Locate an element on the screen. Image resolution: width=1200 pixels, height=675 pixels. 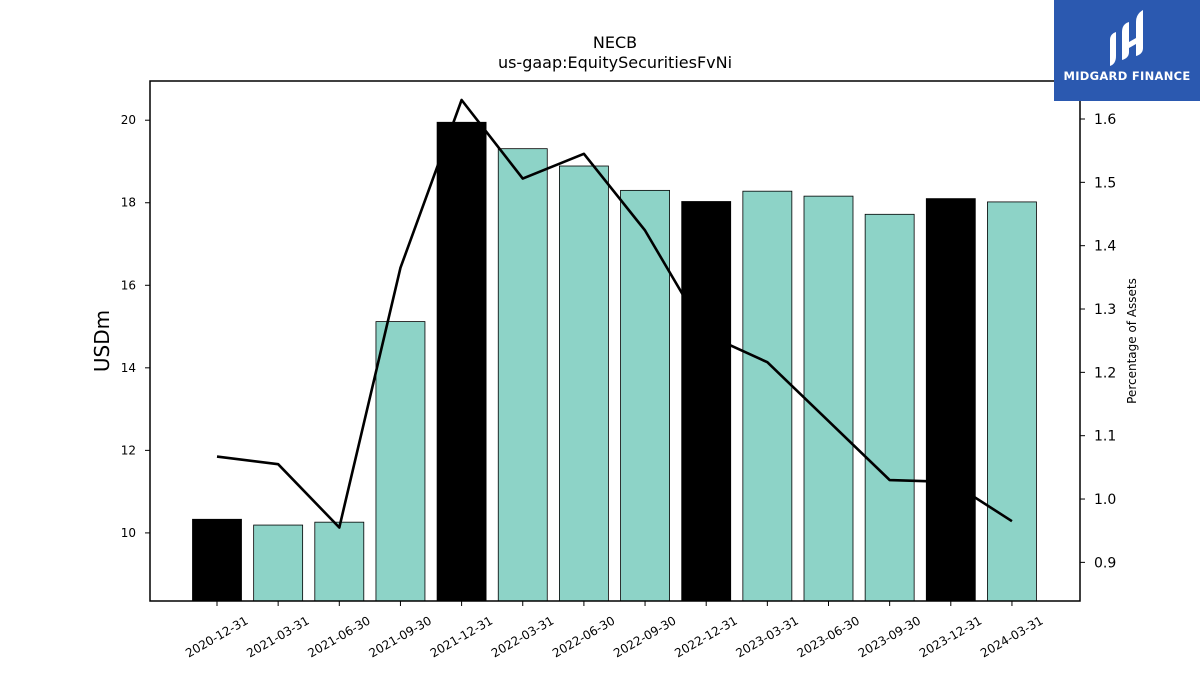
y-tick-label-left-18: 18 is located at coordinates (128, 203).